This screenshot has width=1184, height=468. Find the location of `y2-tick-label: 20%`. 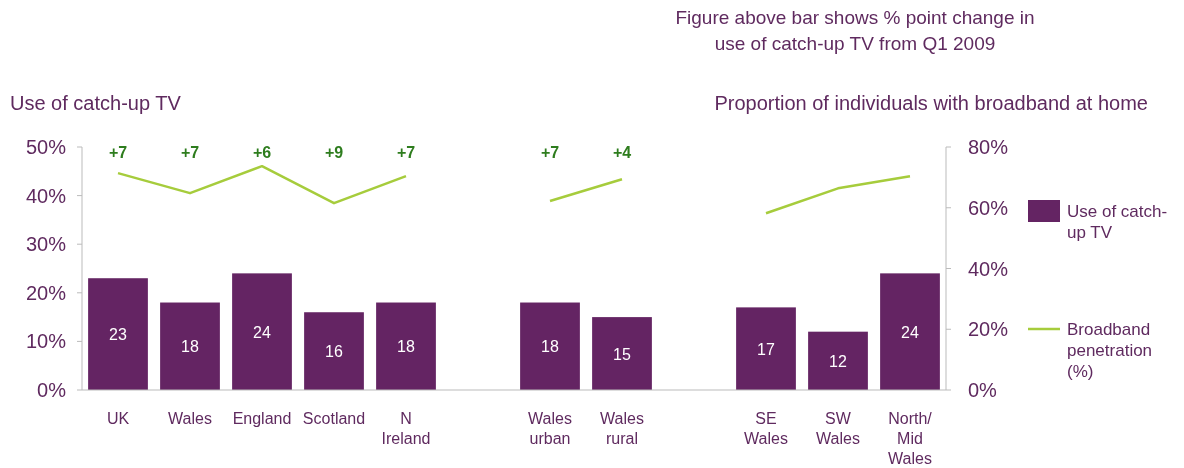

y2-tick-label: 20% is located at coordinates (988, 329).